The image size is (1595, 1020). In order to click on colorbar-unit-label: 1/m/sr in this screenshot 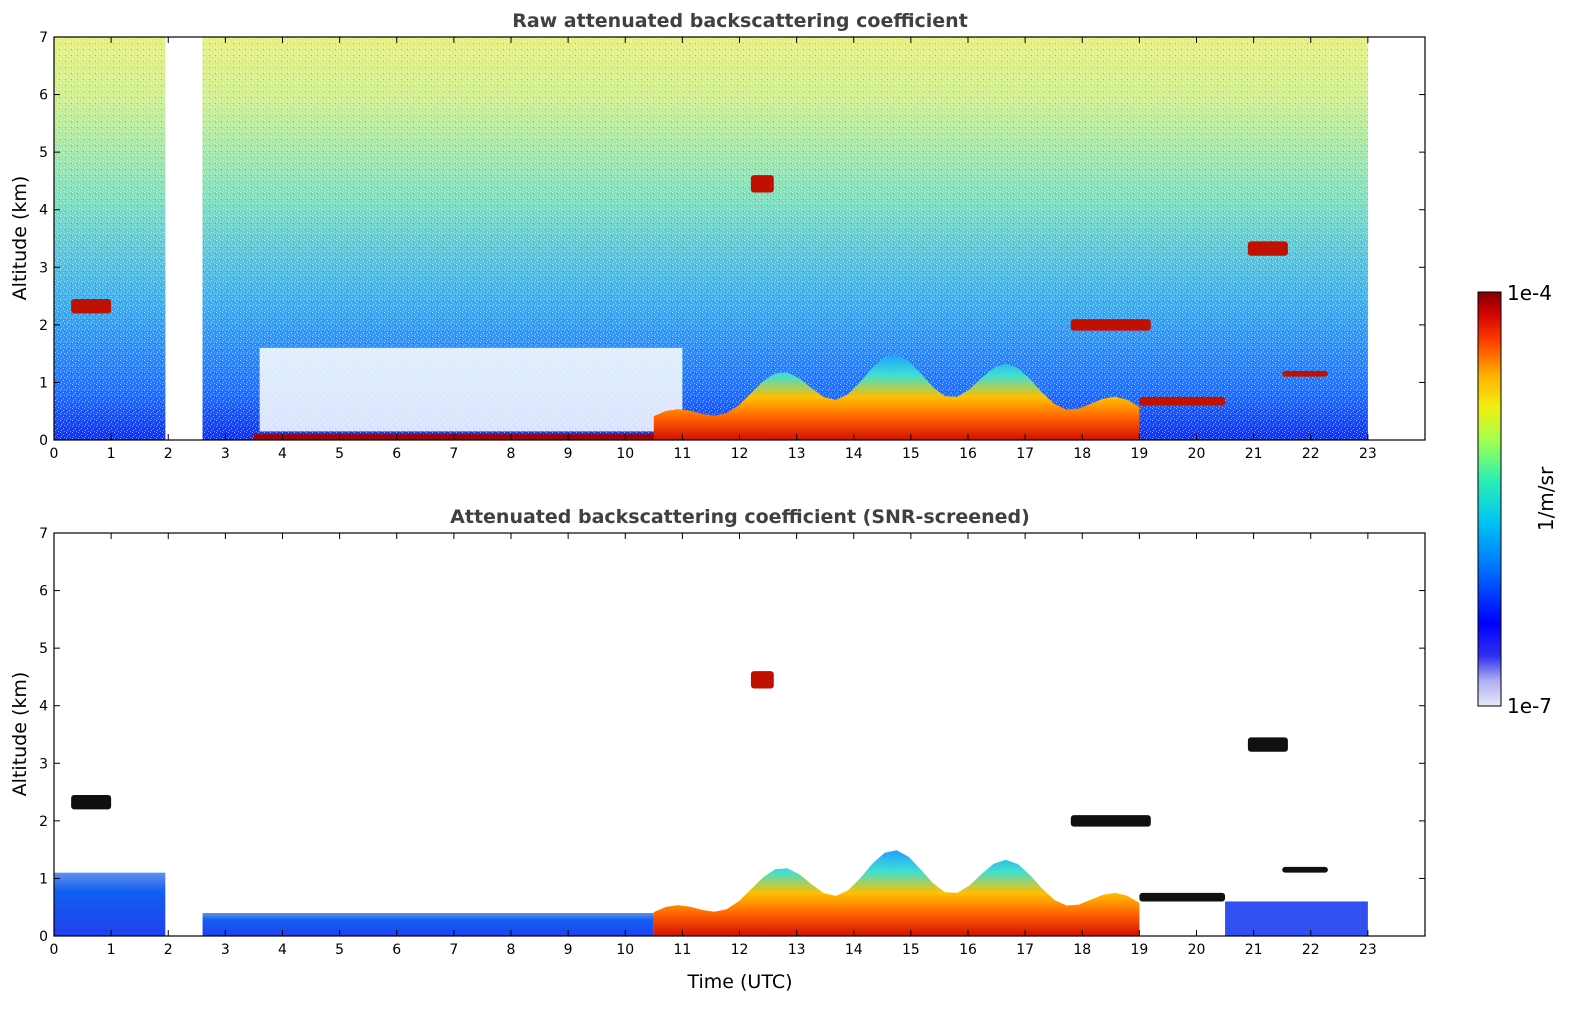, I will do `click(1546, 498)`.